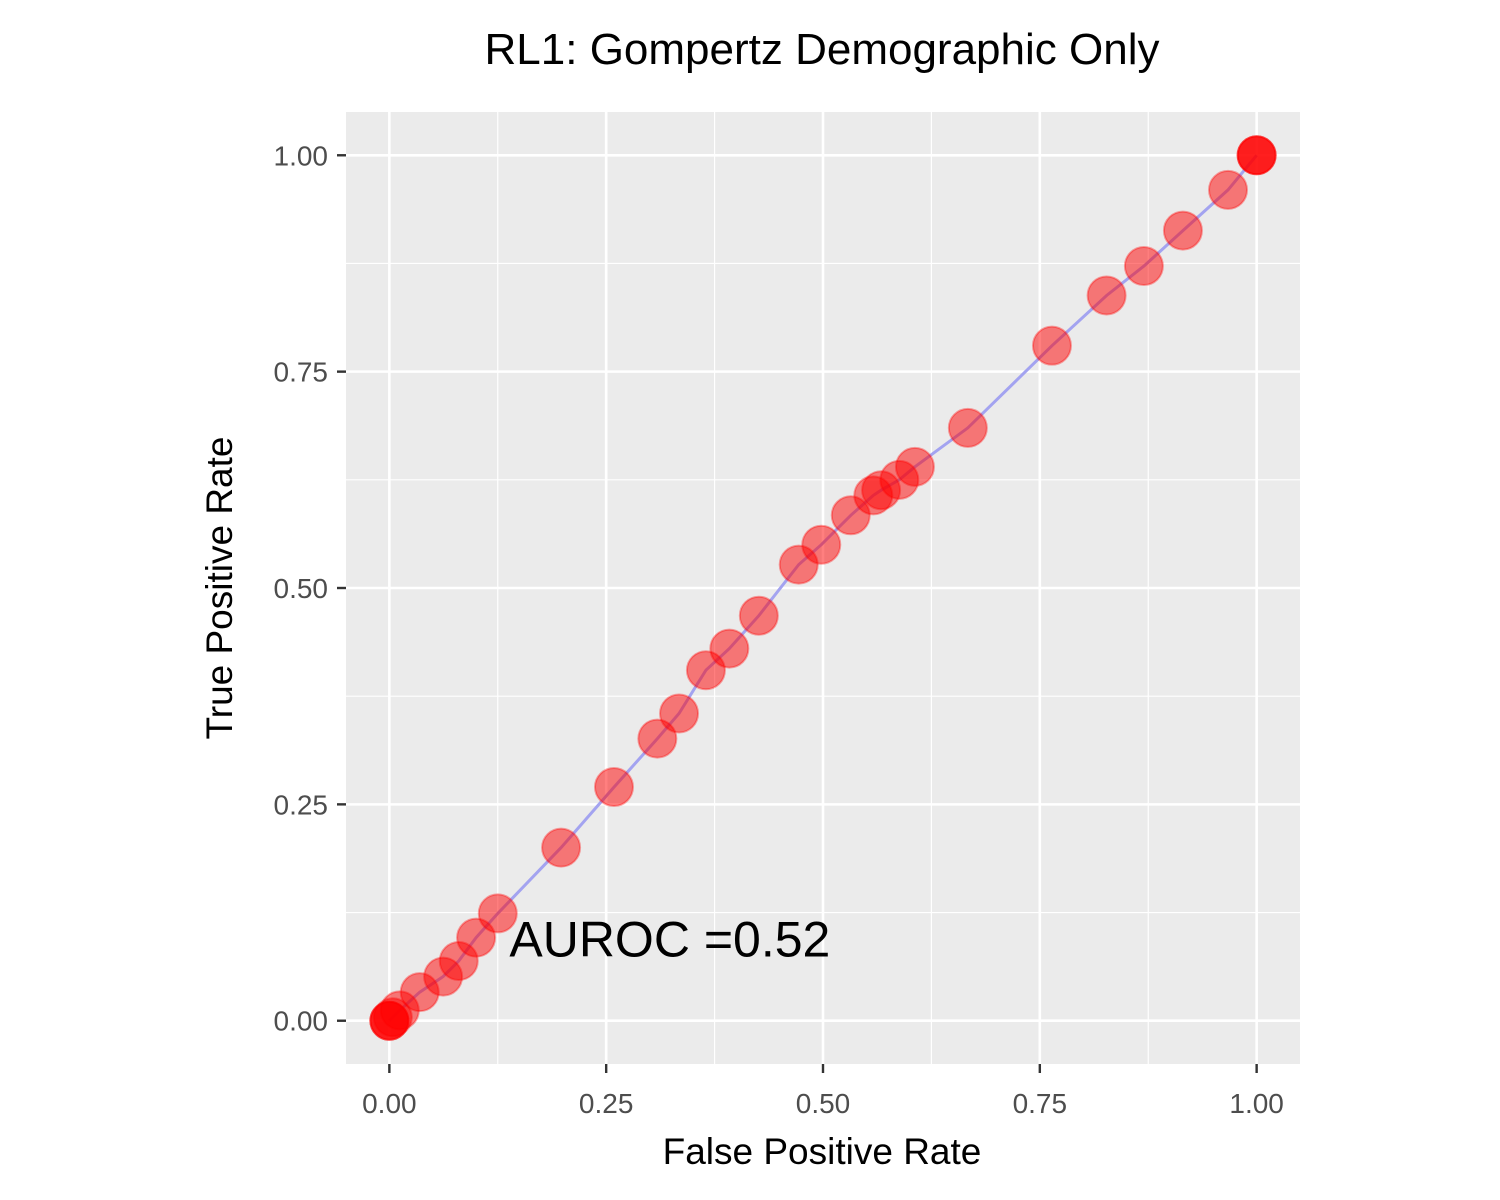 This screenshot has width=1500, height=1200. What do you see at coordinates (606, 1103) in the screenshot?
I see `x-tick-label: 0.25` at bounding box center [606, 1103].